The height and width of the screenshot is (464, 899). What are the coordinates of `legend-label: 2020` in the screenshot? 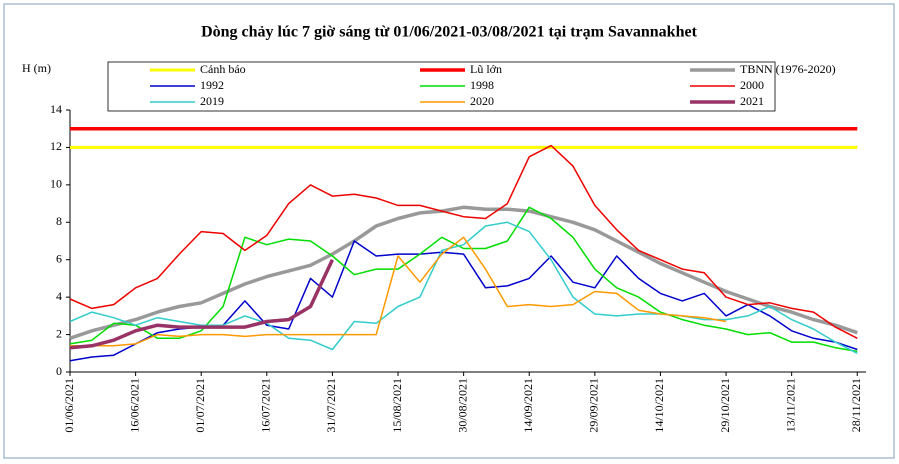 It's located at (482, 101).